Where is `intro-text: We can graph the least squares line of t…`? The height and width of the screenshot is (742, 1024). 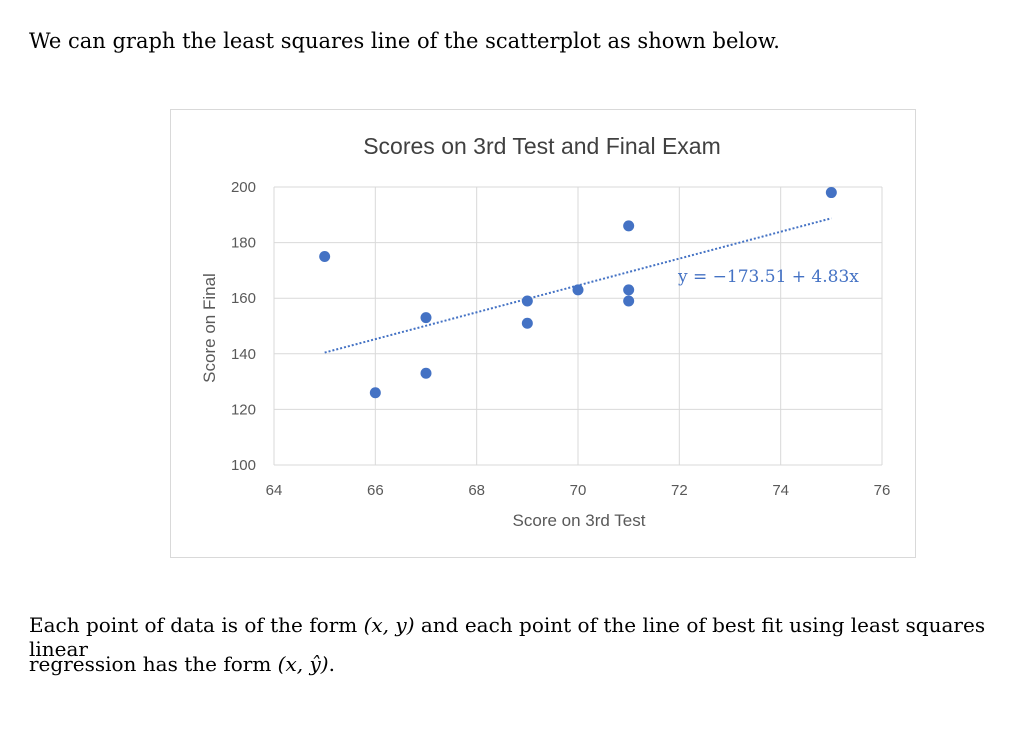
intro-text: We can graph the least squares line of t… is located at coordinates (404, 41).